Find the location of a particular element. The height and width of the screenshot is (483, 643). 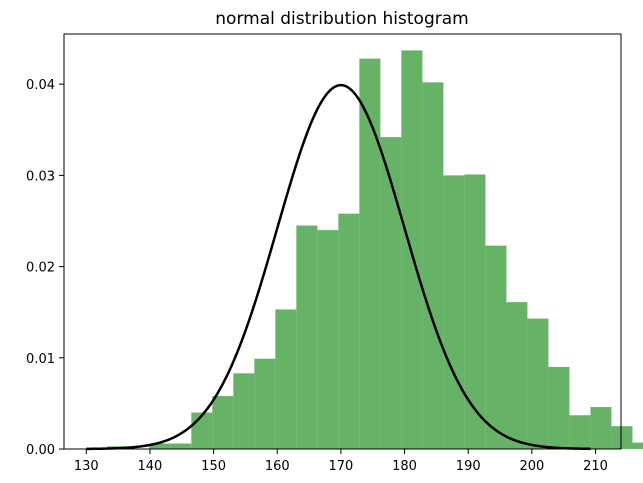

y-tick-label: 0.02 is located at coordinates (40, 268).